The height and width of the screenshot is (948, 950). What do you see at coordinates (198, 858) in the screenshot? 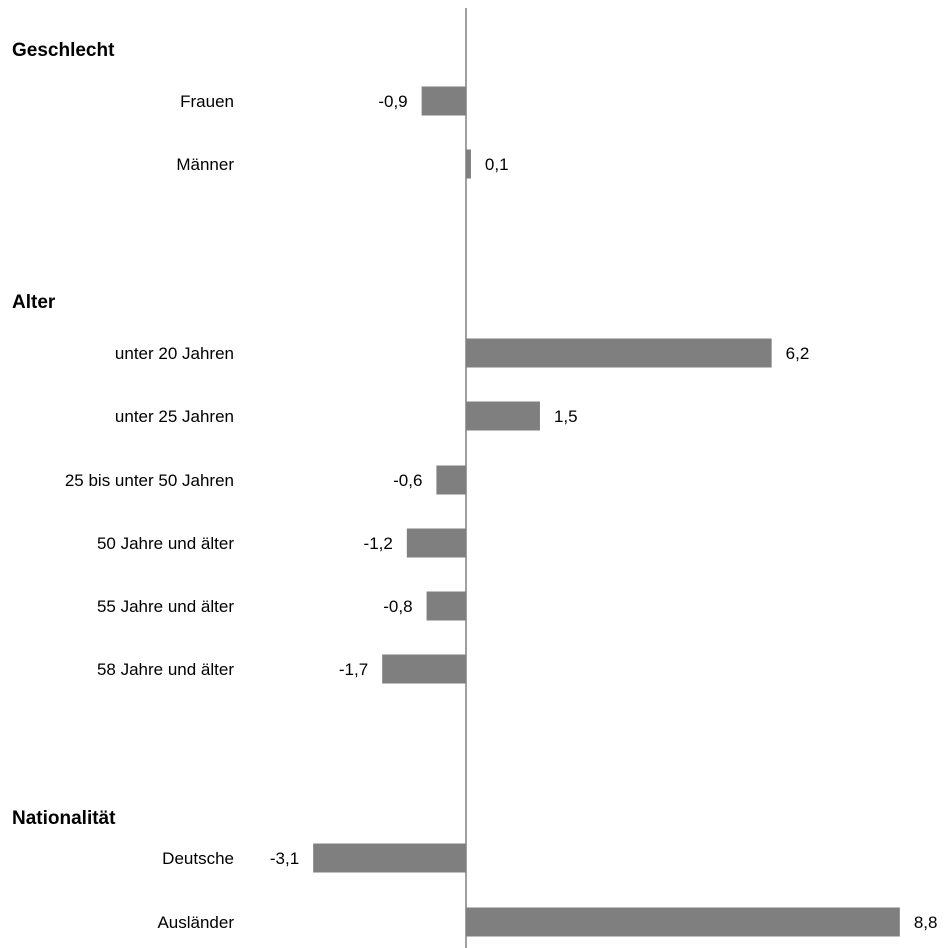
I see `category-label: Deutsche` at bounding box center [198, 858].